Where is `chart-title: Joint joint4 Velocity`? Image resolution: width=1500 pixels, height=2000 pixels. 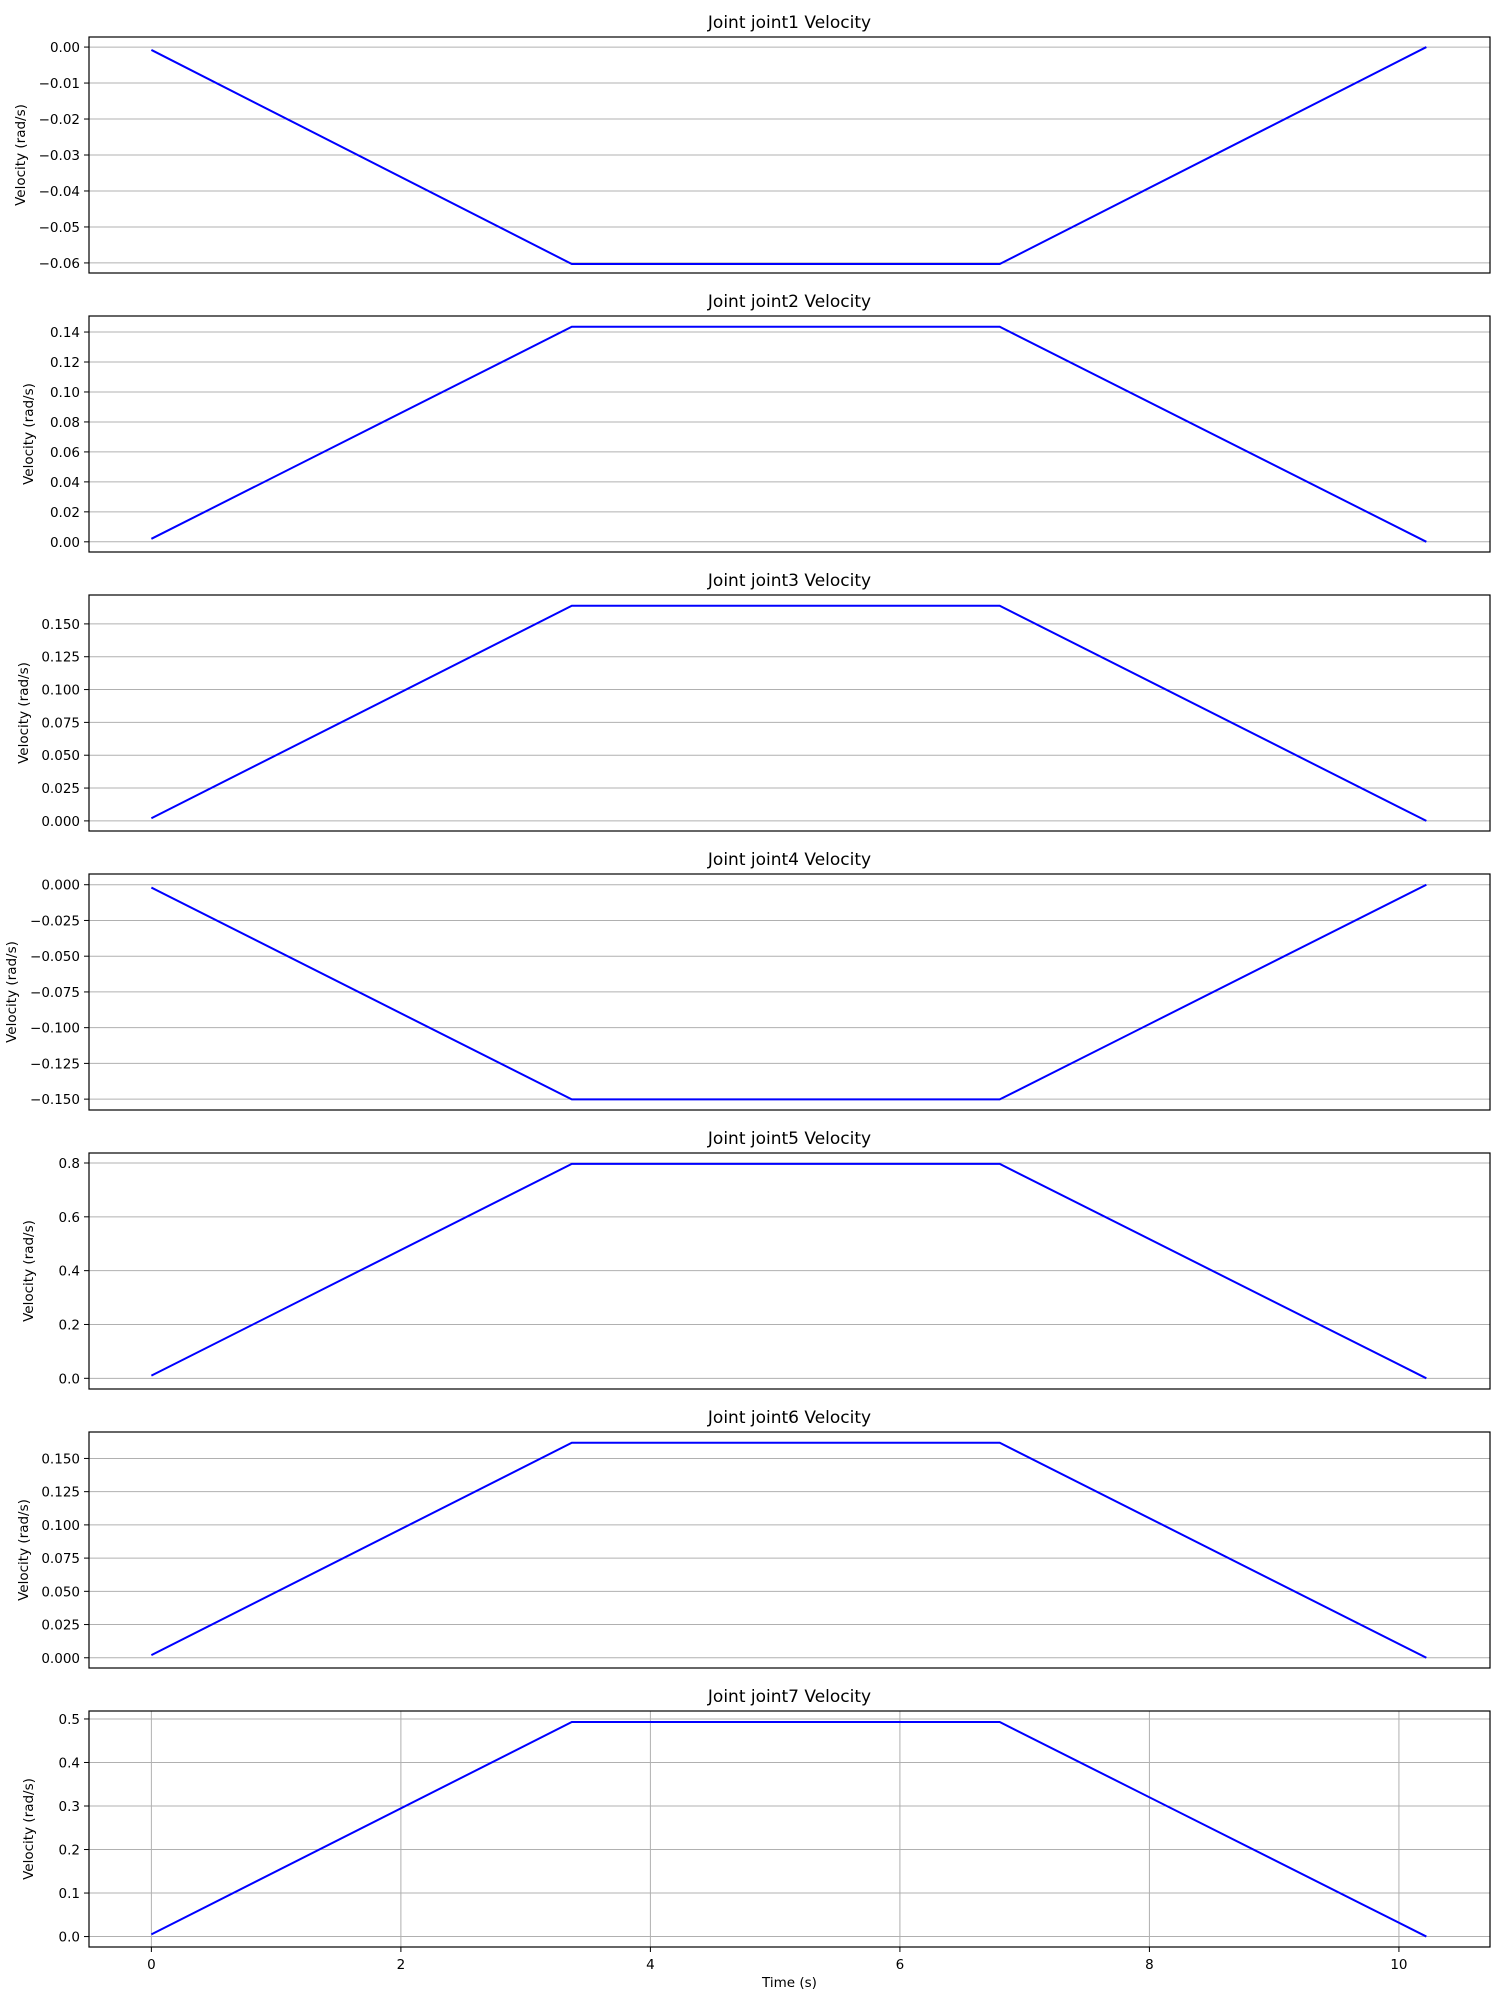
chart-title: Joint joint4 Velocity is located at coordinates (789, 860).